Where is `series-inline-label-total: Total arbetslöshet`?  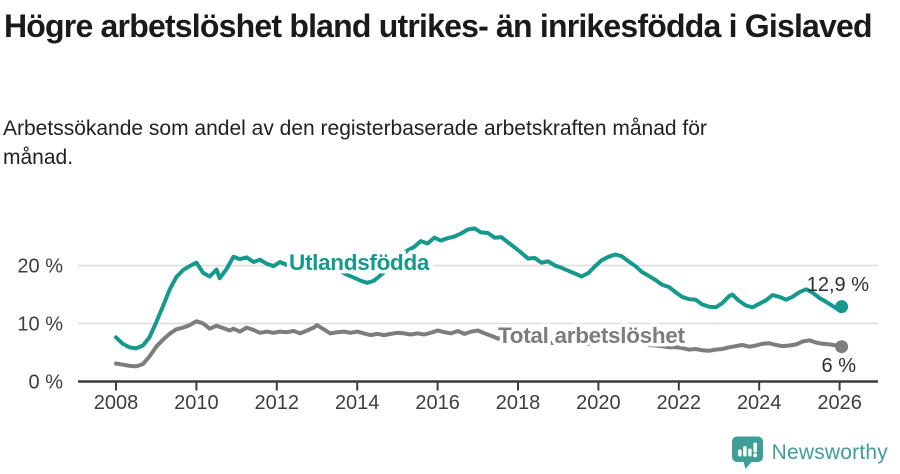
series-inline-label-total: Total arbetslöshet is located at coordinates (592, 335).